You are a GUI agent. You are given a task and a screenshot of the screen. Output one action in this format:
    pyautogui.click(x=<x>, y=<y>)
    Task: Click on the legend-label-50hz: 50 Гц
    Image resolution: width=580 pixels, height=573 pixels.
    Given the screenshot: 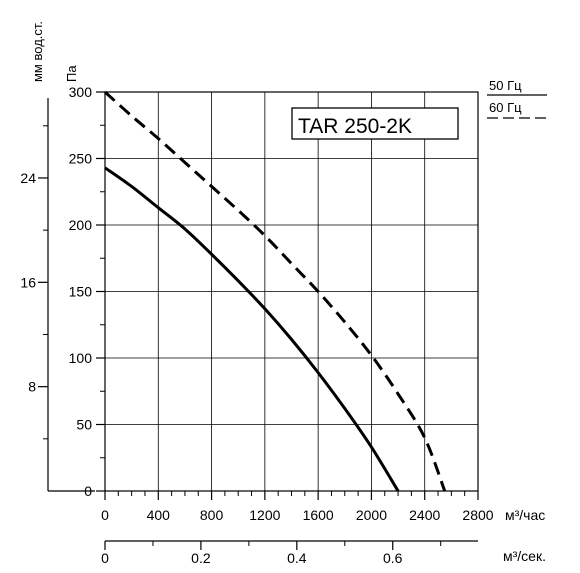 What is the action you would take?
    pyautogui.click(x=505, y=85)
    